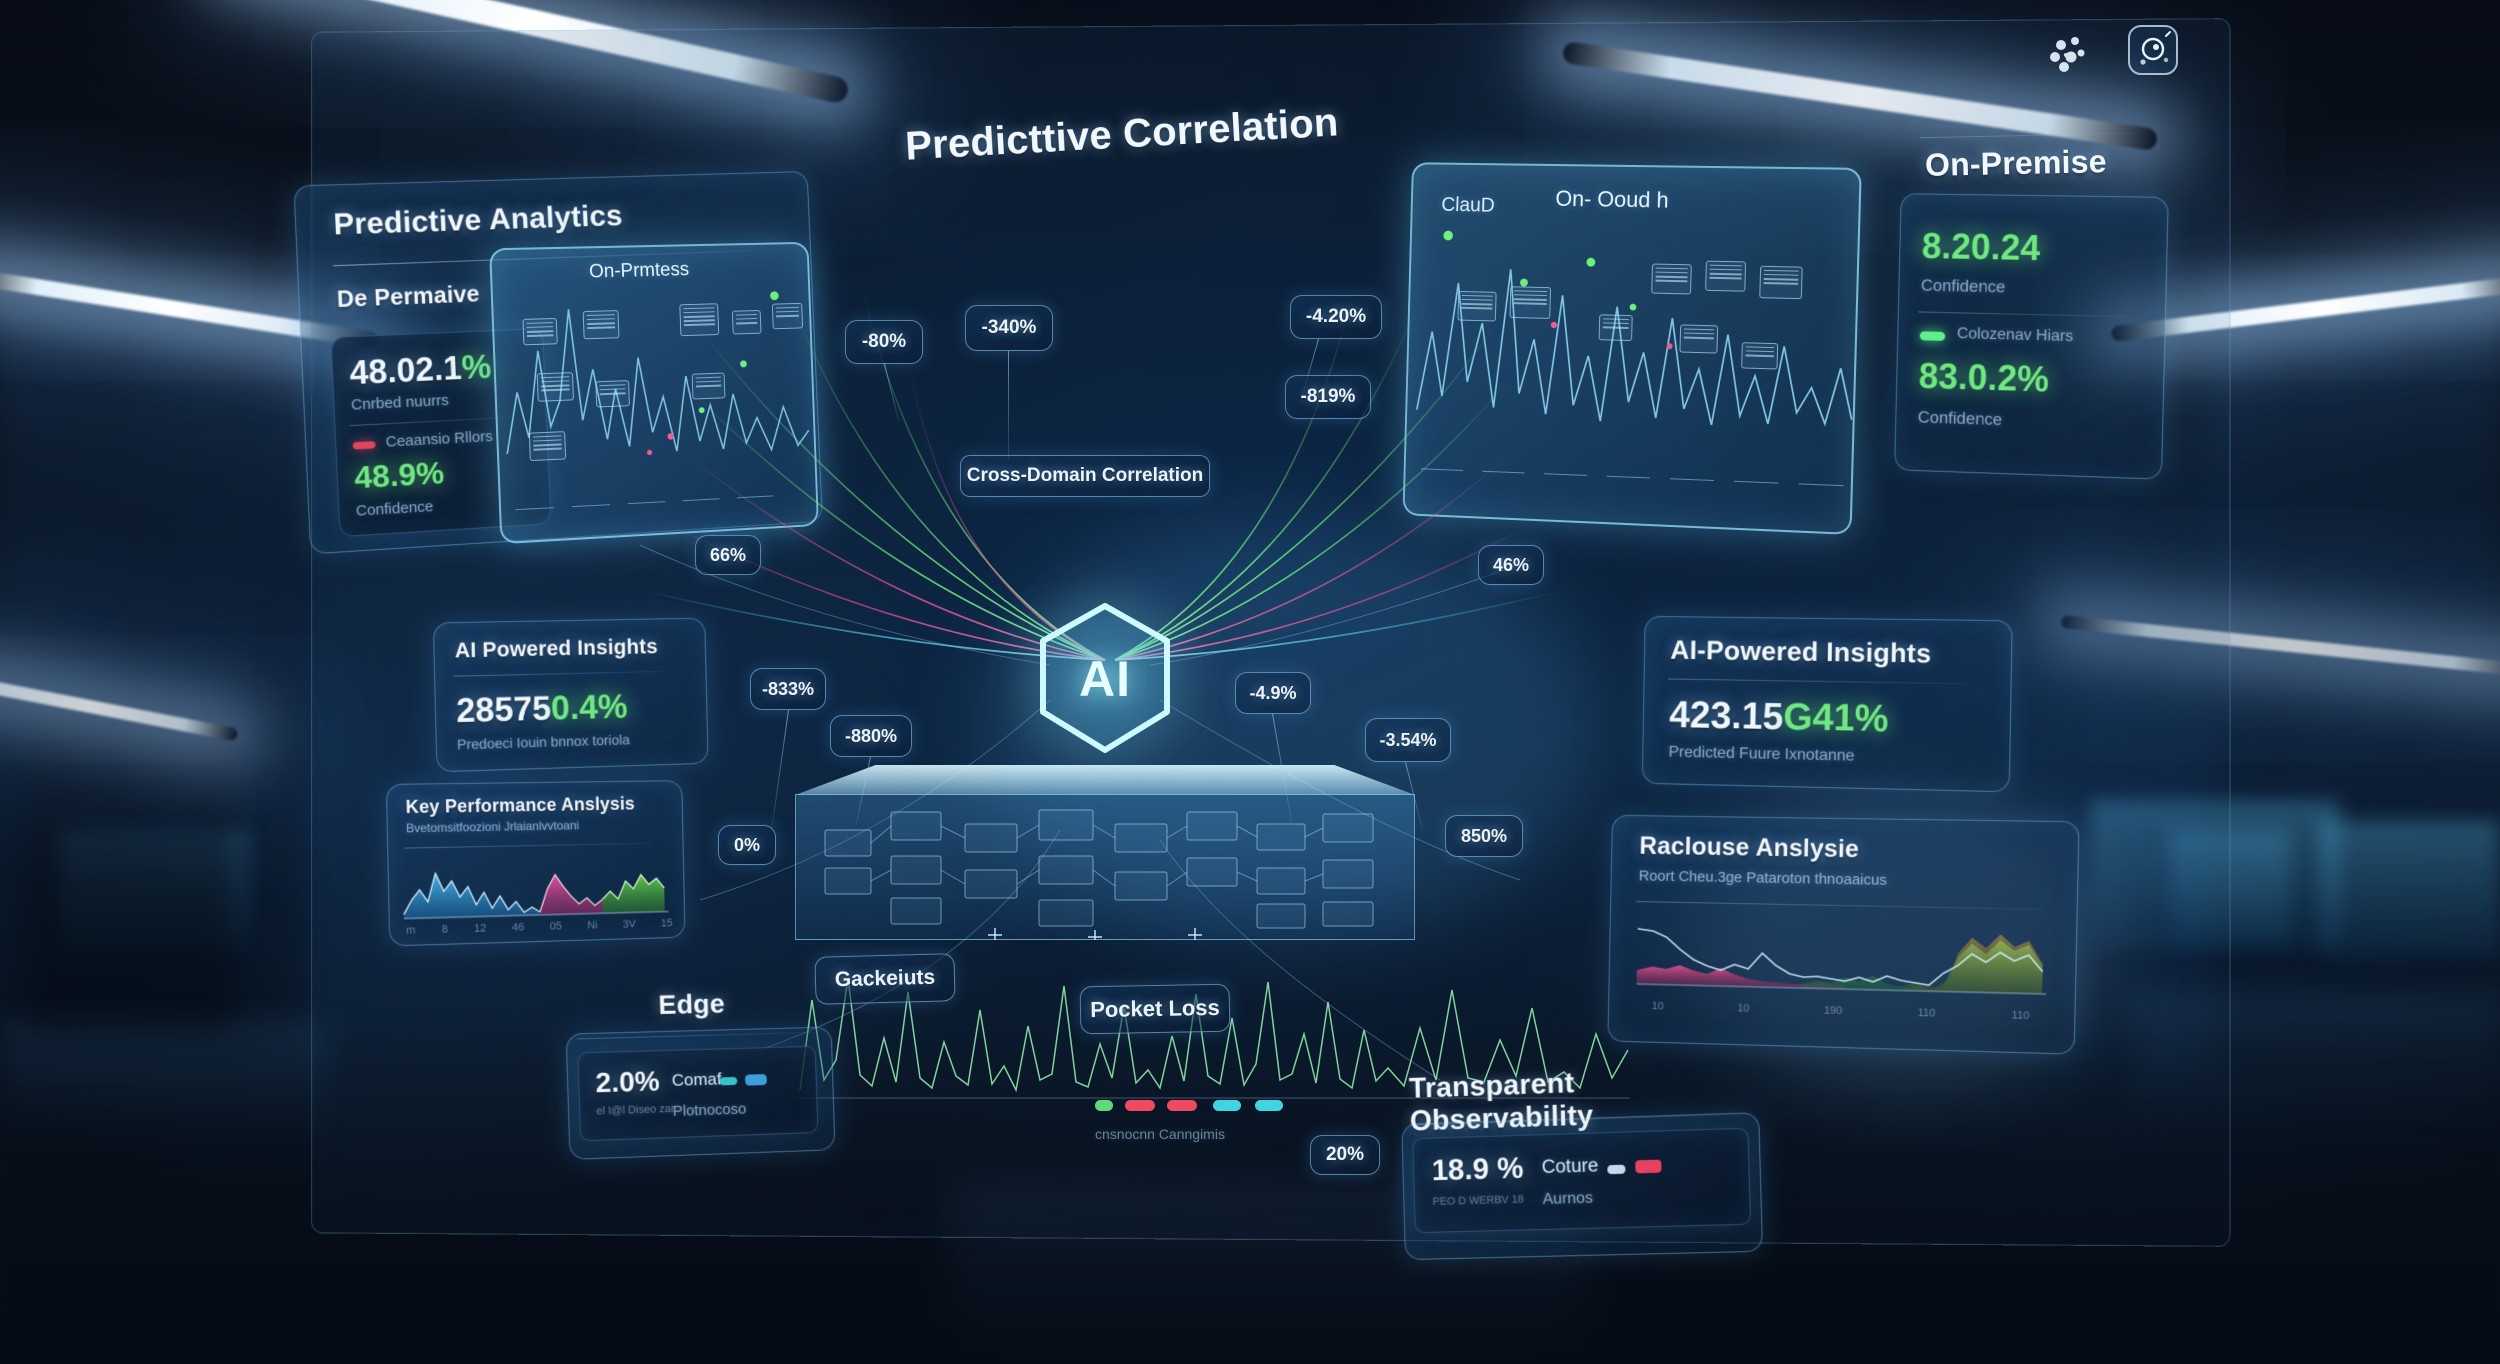  Describe the element at coordinates (2069, 55) in the screenshot. I see `node-cluster-icon` at that location.